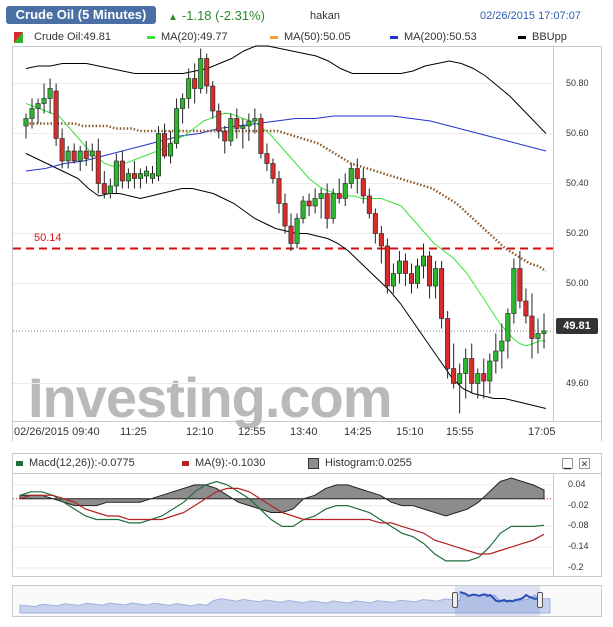 The image size is (613, 627). I want to click on macd-legend-divider, so click(307, 473).